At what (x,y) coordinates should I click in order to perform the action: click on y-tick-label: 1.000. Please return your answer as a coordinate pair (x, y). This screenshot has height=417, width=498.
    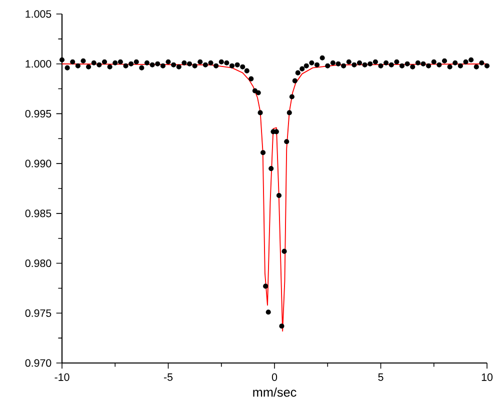
    Looking at the image, I should click on (39, 64).